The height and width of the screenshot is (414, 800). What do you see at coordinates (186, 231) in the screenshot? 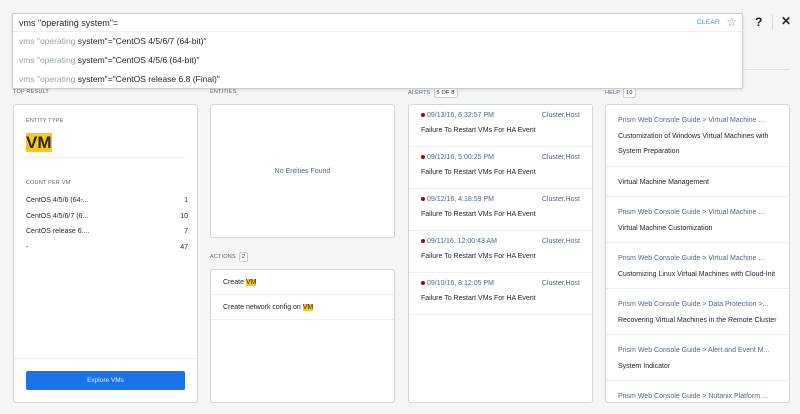
I see `count-value: 7` at bounding box center [186, 231].